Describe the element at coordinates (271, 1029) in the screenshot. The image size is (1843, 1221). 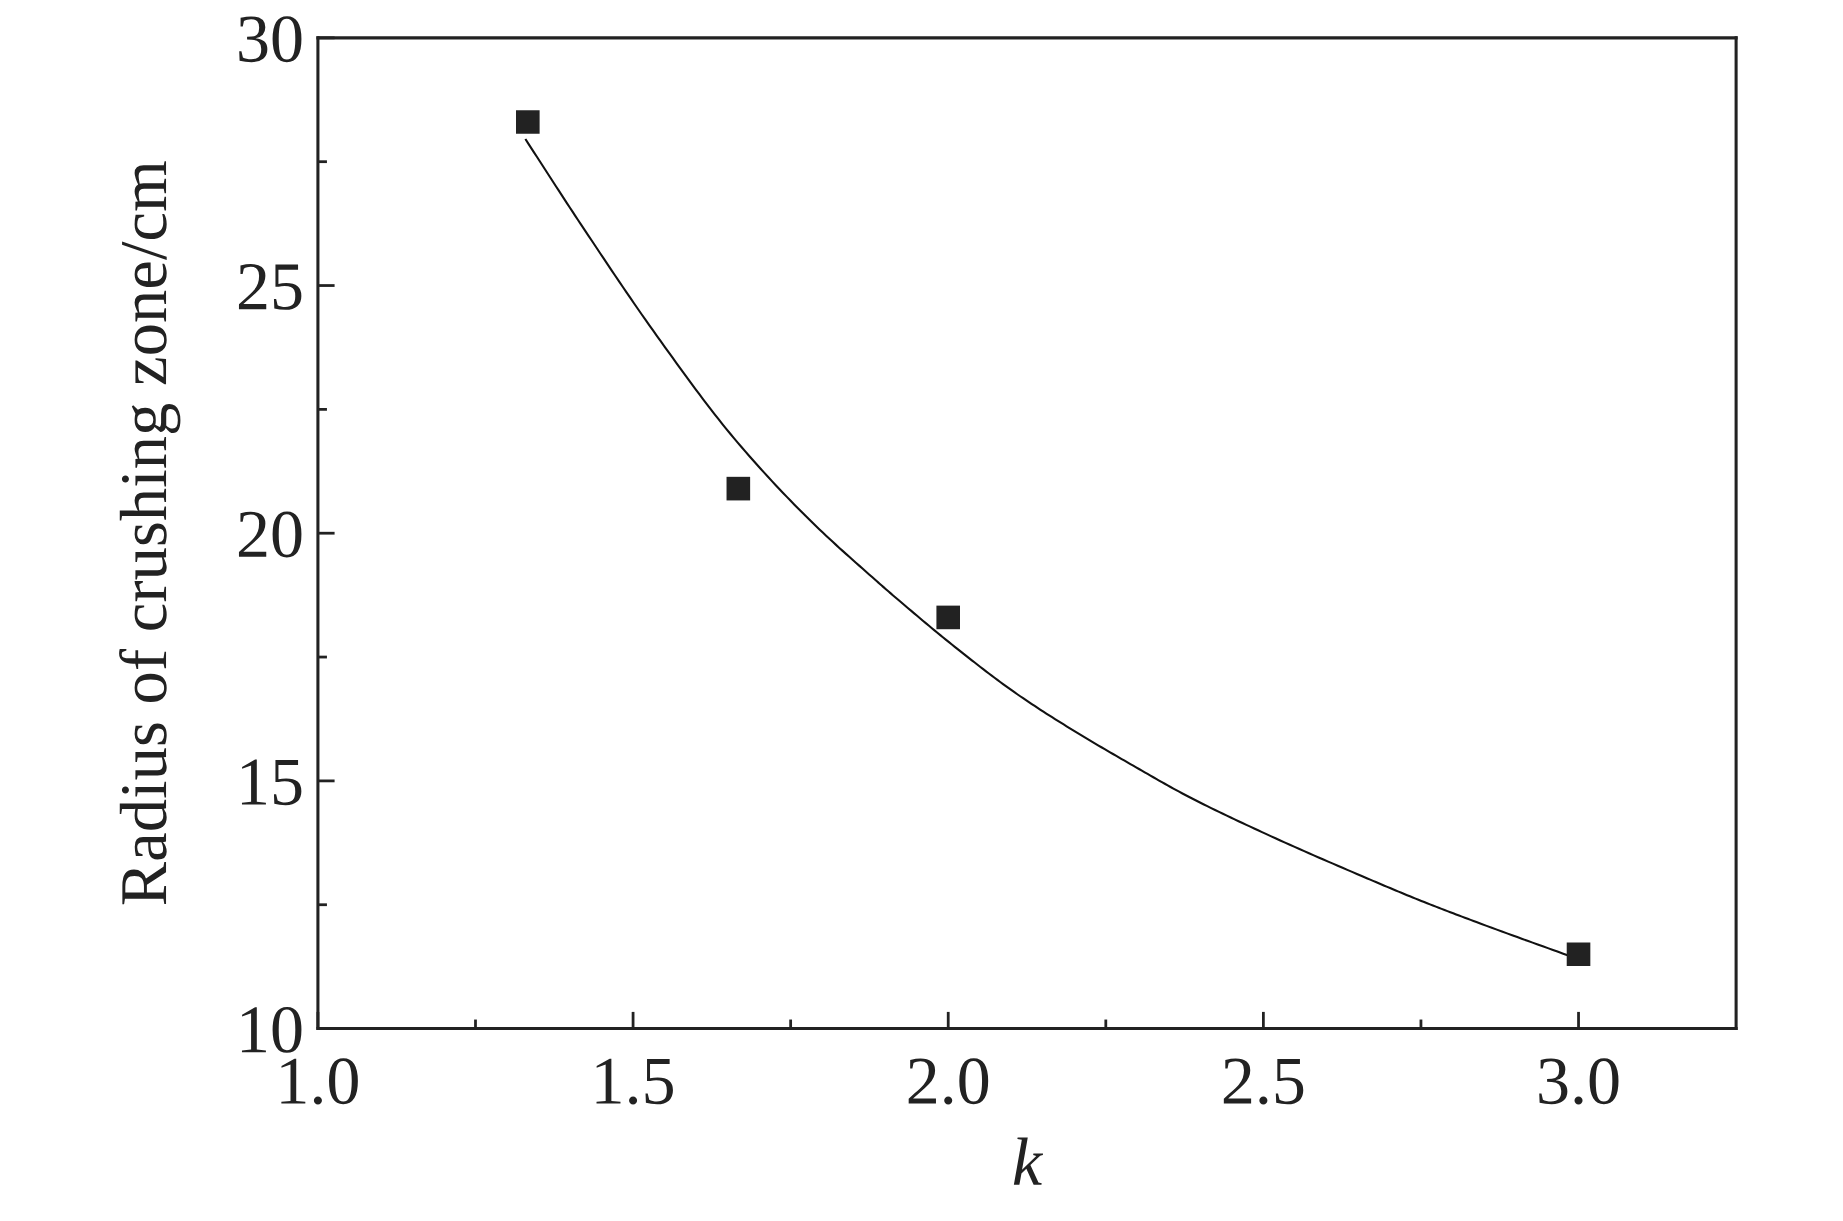
I see `y-tick-label: 10` at that location.